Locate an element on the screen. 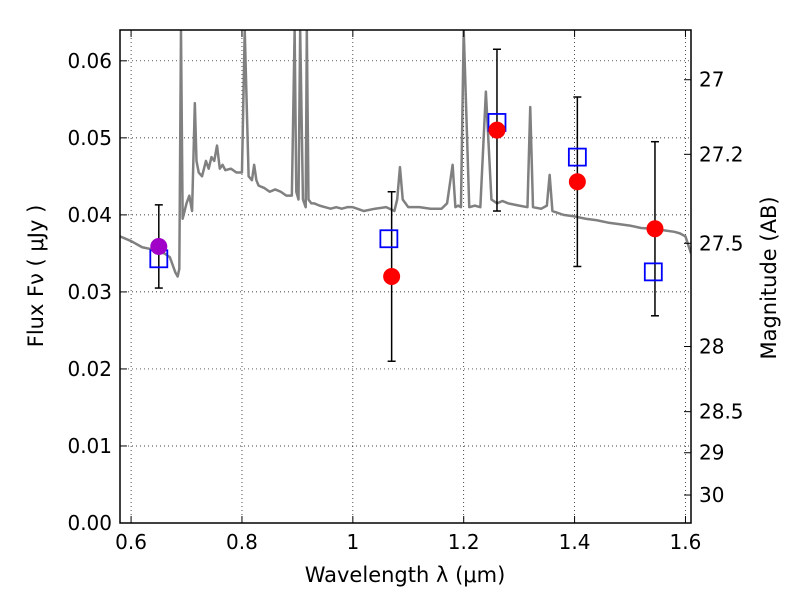 This screenshot has height=600, width=800. y-tick-label: 0.01 is located at coordinates (89, 446).